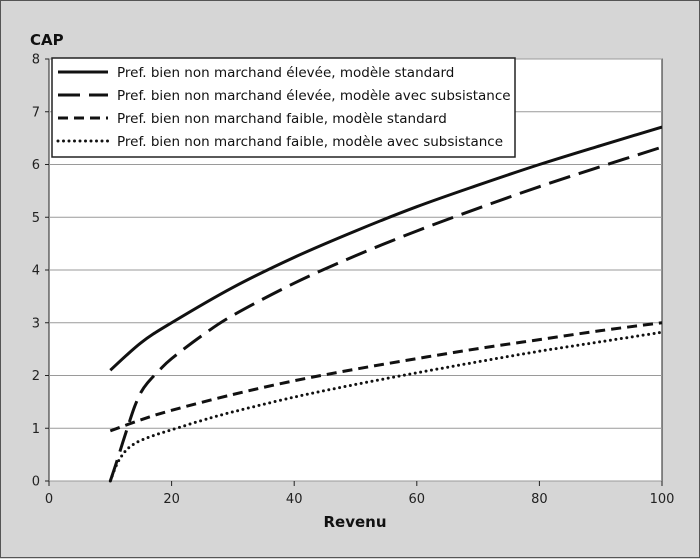 The image size is (700, 559). Describe the element at coordinates (36, 165) in the screenshot. I see `y-tick-label: 6` at that location.